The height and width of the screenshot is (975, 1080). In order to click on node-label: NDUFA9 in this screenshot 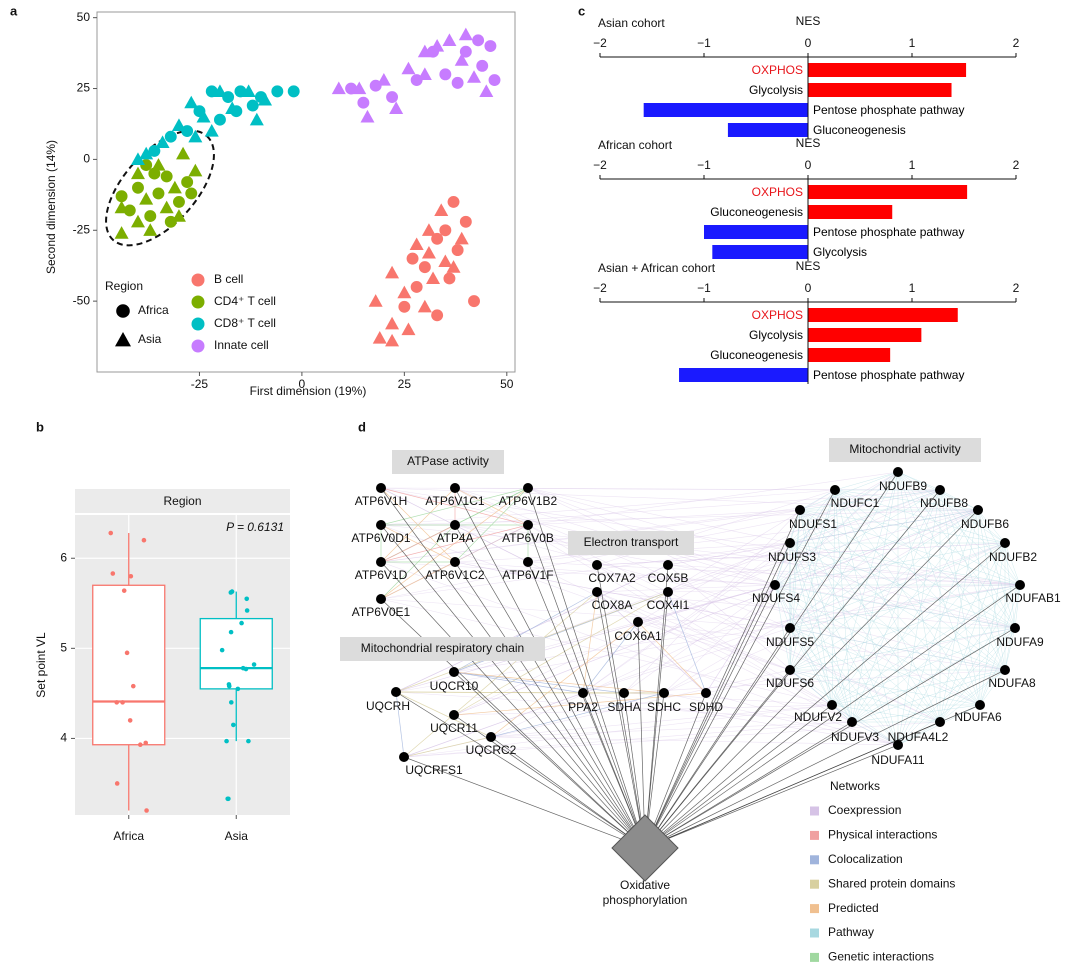, I will do `click(1020, 642)`.